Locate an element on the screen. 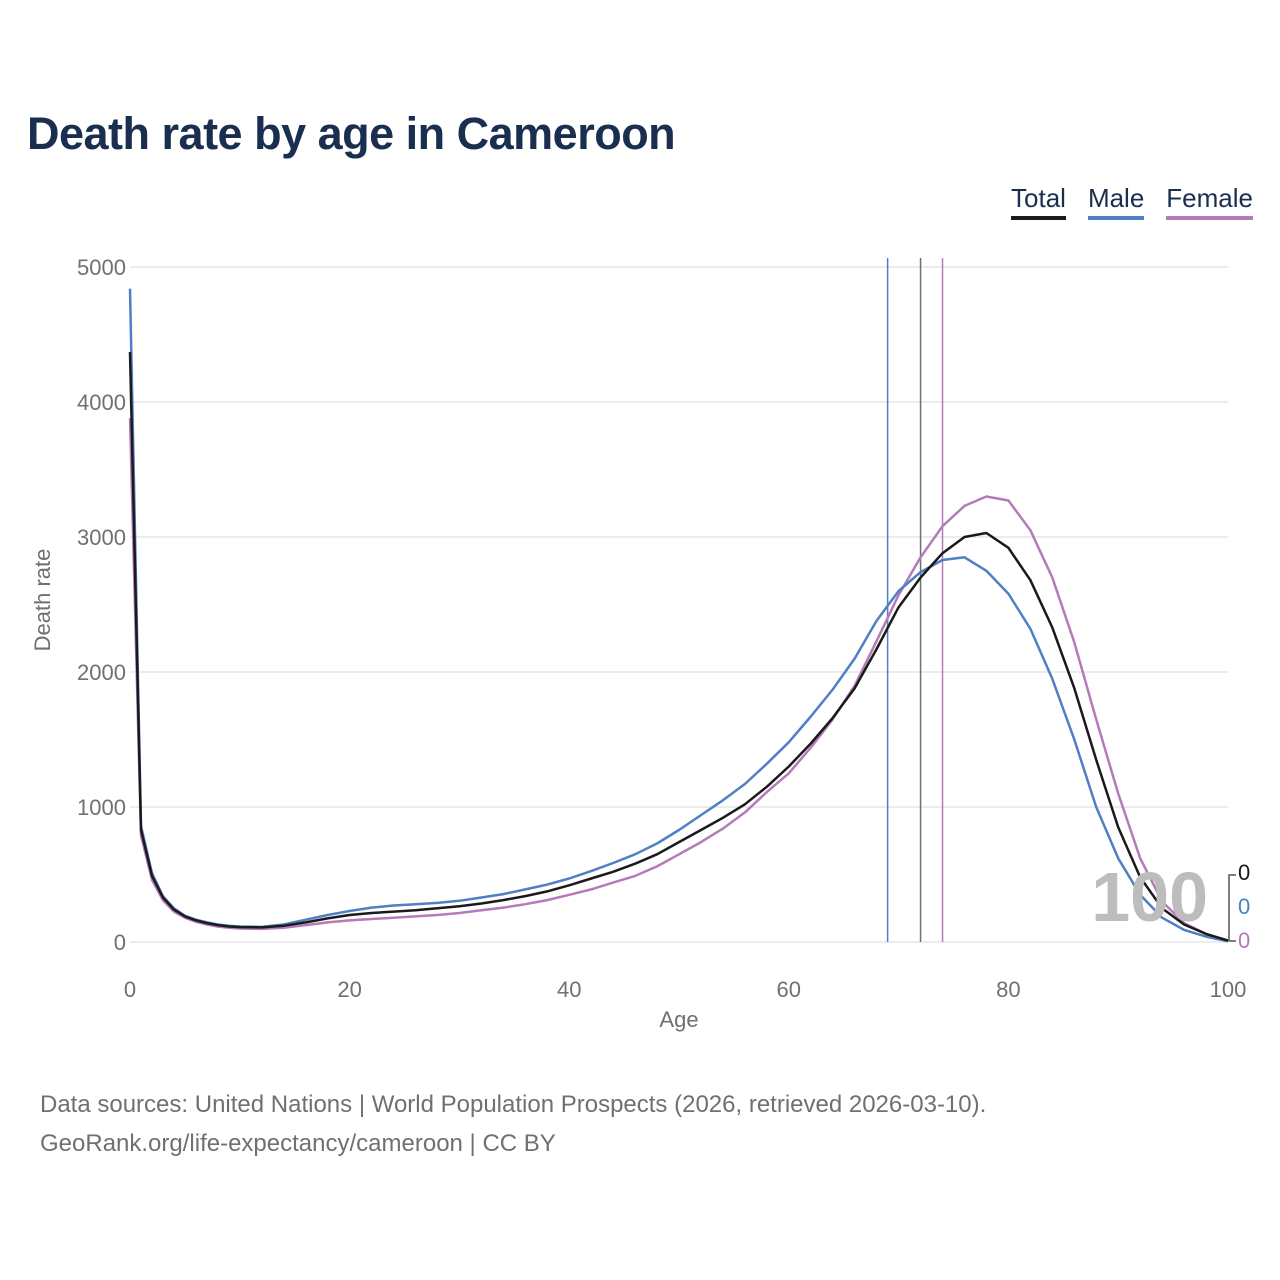 The width and height of the screenshot is (1280, 1280). readout-bracket is located at coordinates (1232, 908).